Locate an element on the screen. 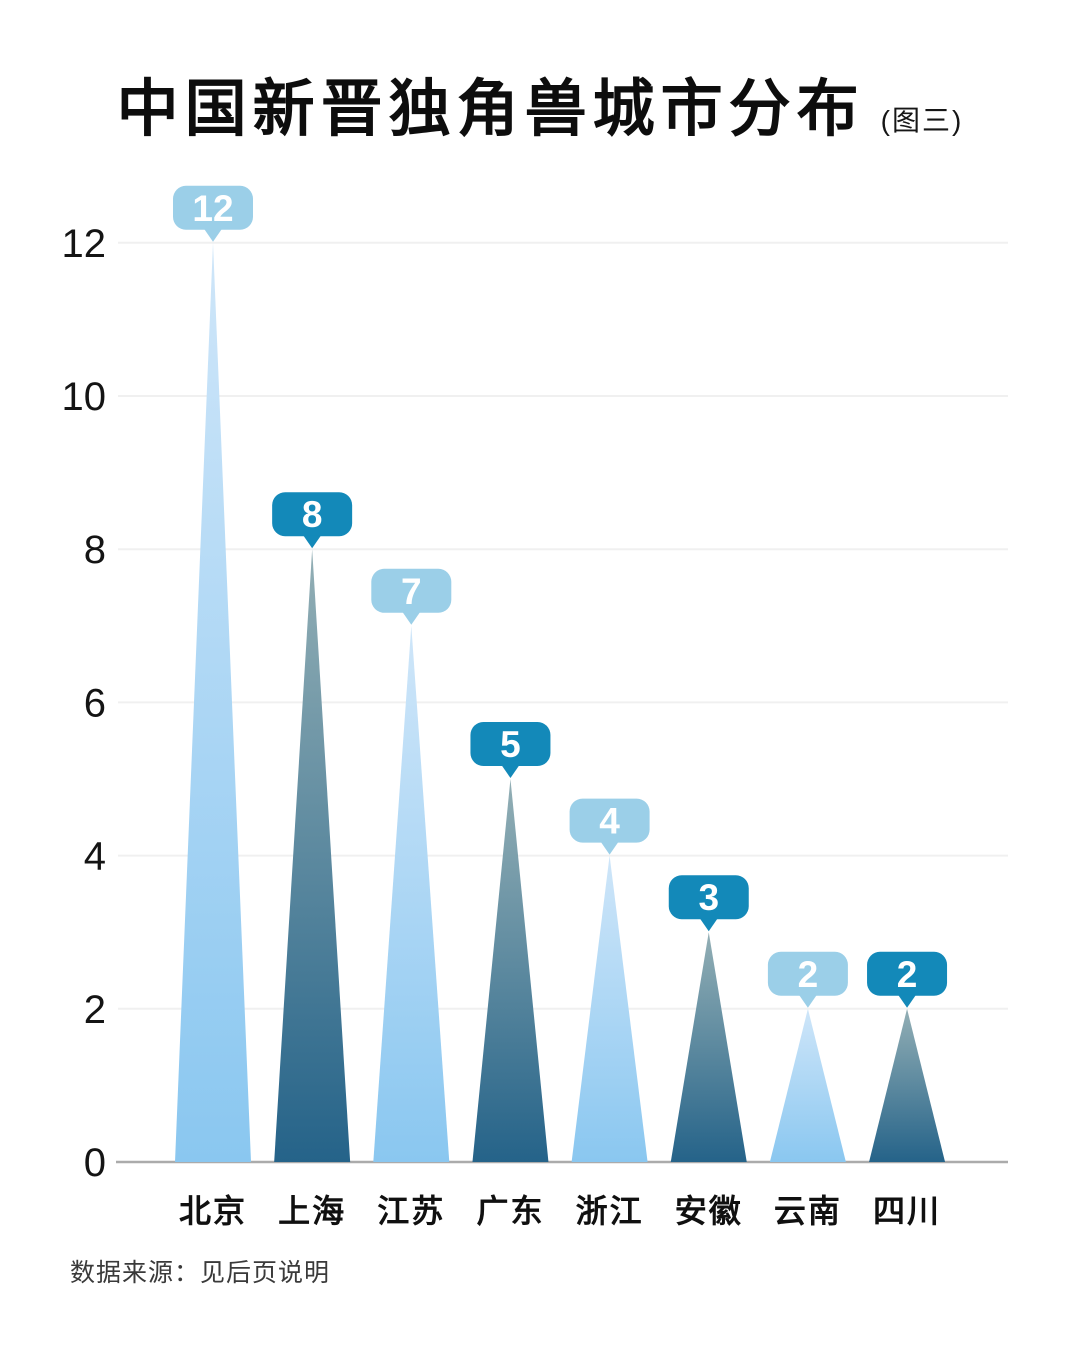 This screenshot has width=1080, height=1350. page-title: 中国新晋独角兽城市分布 is located at coordinates (490, 109).